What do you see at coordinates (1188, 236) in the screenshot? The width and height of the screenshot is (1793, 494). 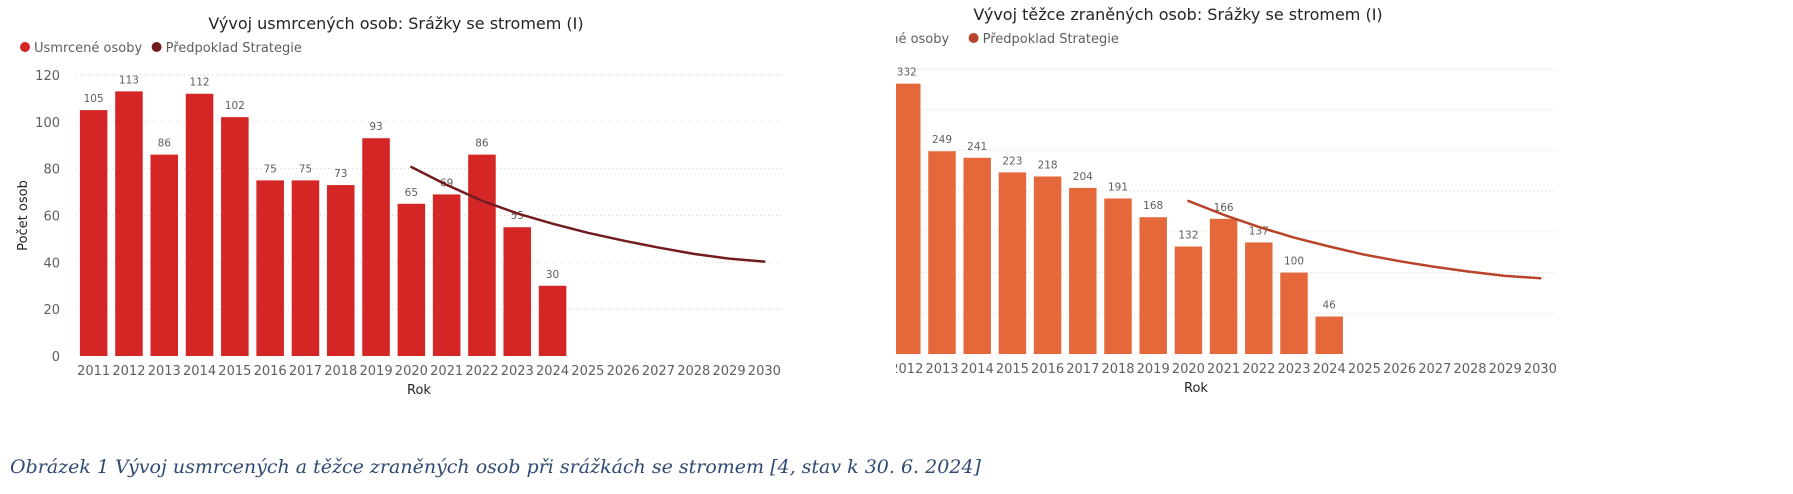 I see `data-label: 132` at bounding box center [1188, 236].